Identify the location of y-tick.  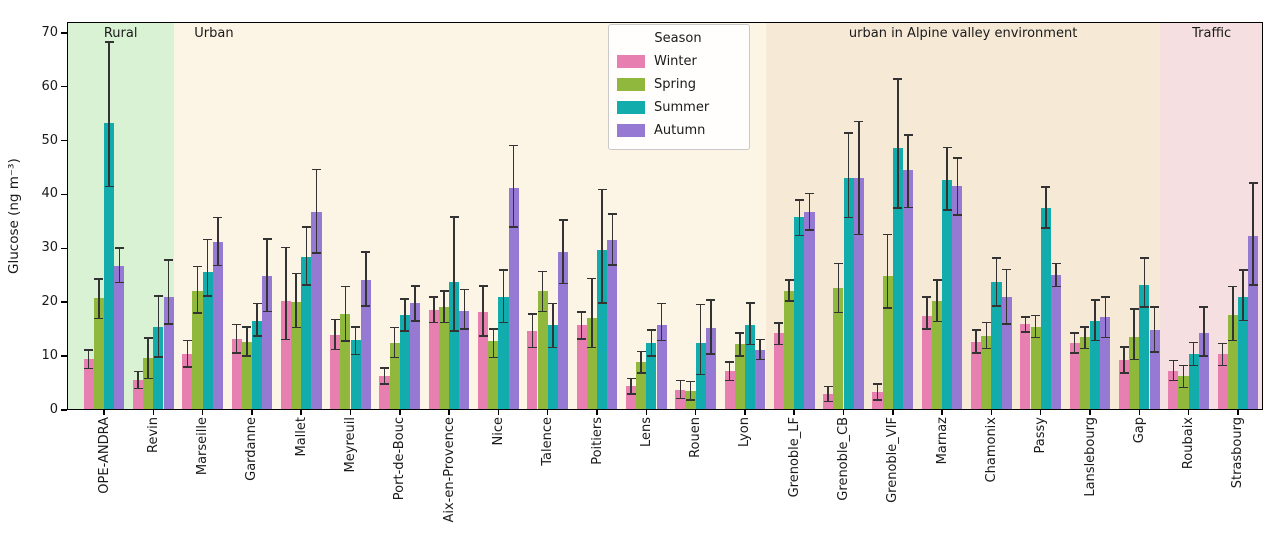
(64, 410).